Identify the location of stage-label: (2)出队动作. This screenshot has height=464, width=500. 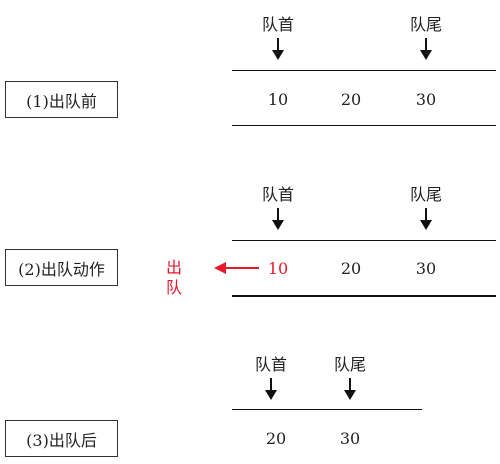
(61, 269).